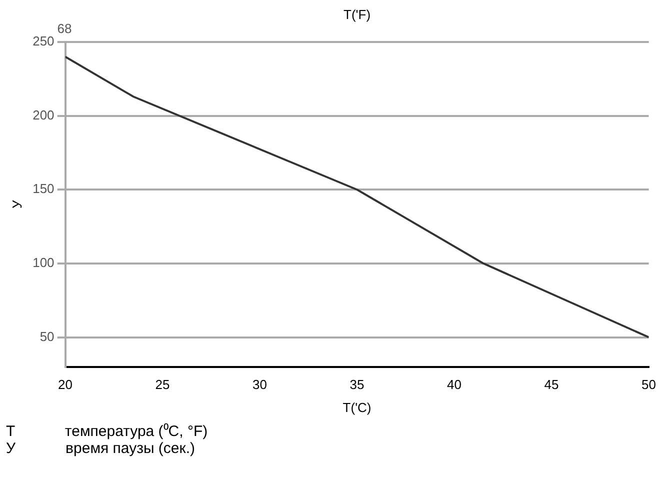 This screenshot has width=659, height=484. What do you see at coordinates (551, 384) in the screenshot?
I see `x-tick-label: 45` at bounding box center [551, 384].